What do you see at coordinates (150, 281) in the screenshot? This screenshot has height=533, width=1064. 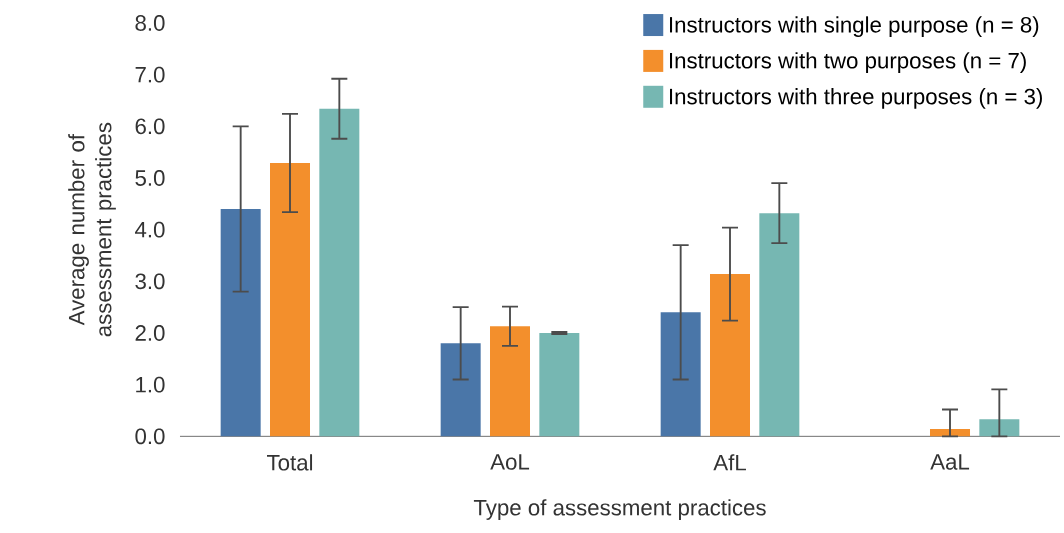 I see `y-tick-label: 3.0` at bounding box center [150, 281].